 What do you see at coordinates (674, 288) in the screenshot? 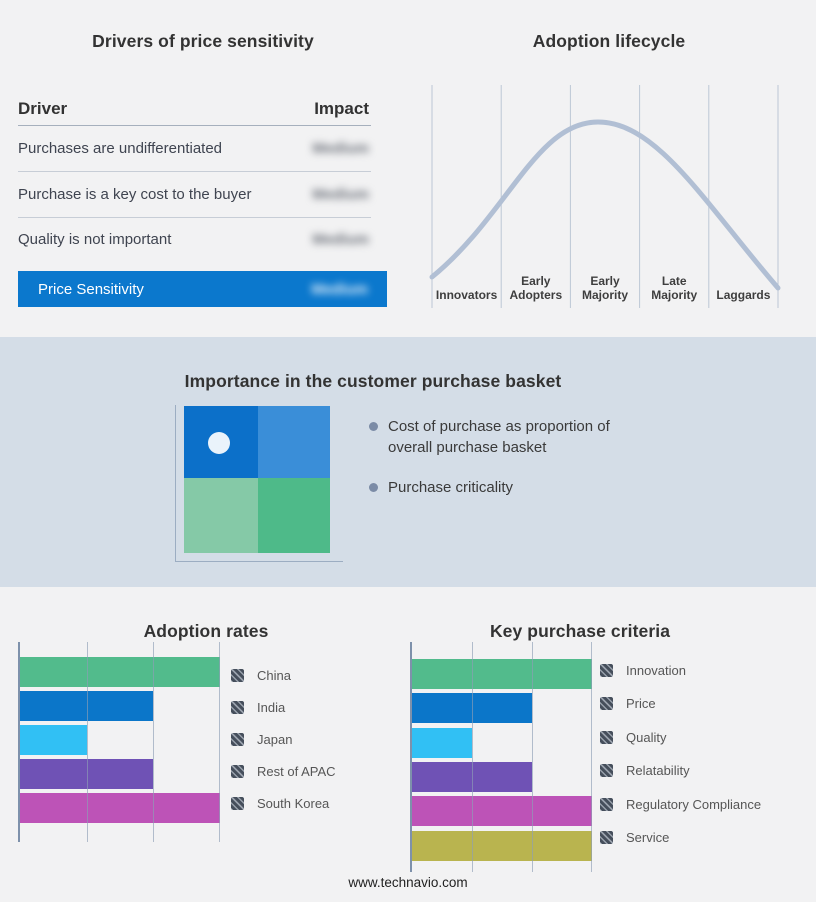
I see `stage-label: Late Majority` at bounding box center [674, 288].